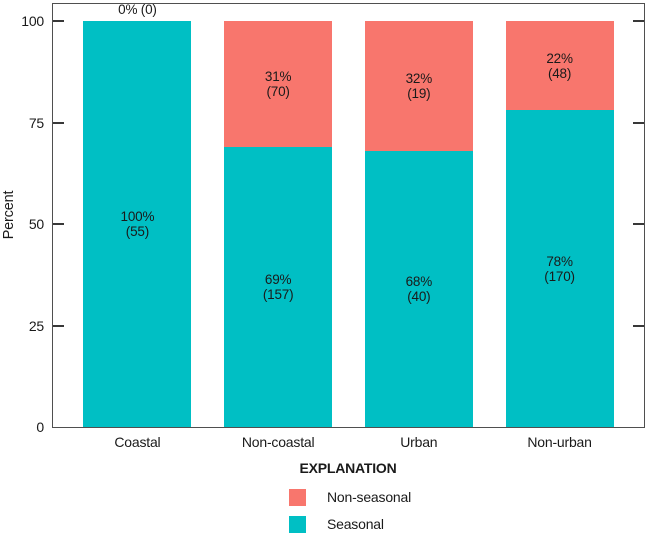 The width and height of the screenshot is (646, 536). Describe the element at coordinates (278, 442) in the screenshot. I see `x-tick-label: Non-coastal` at that location.